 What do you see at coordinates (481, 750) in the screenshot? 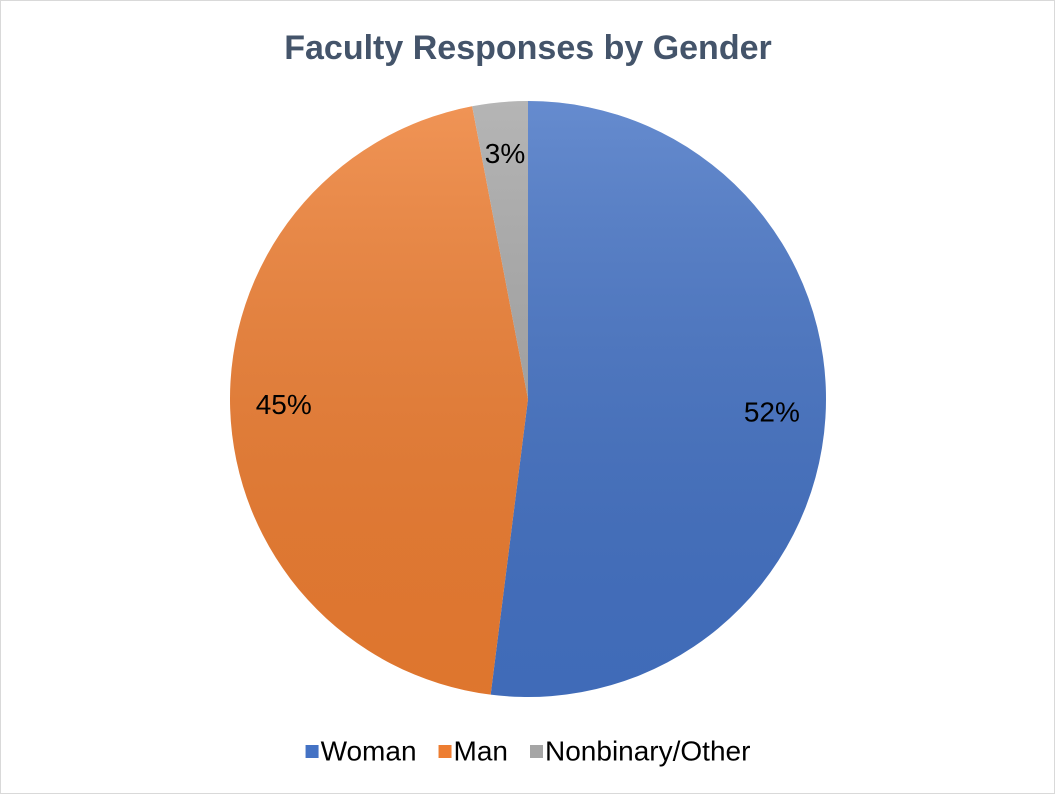
I see `legend-label: Man` at bounding box center [481, 750].